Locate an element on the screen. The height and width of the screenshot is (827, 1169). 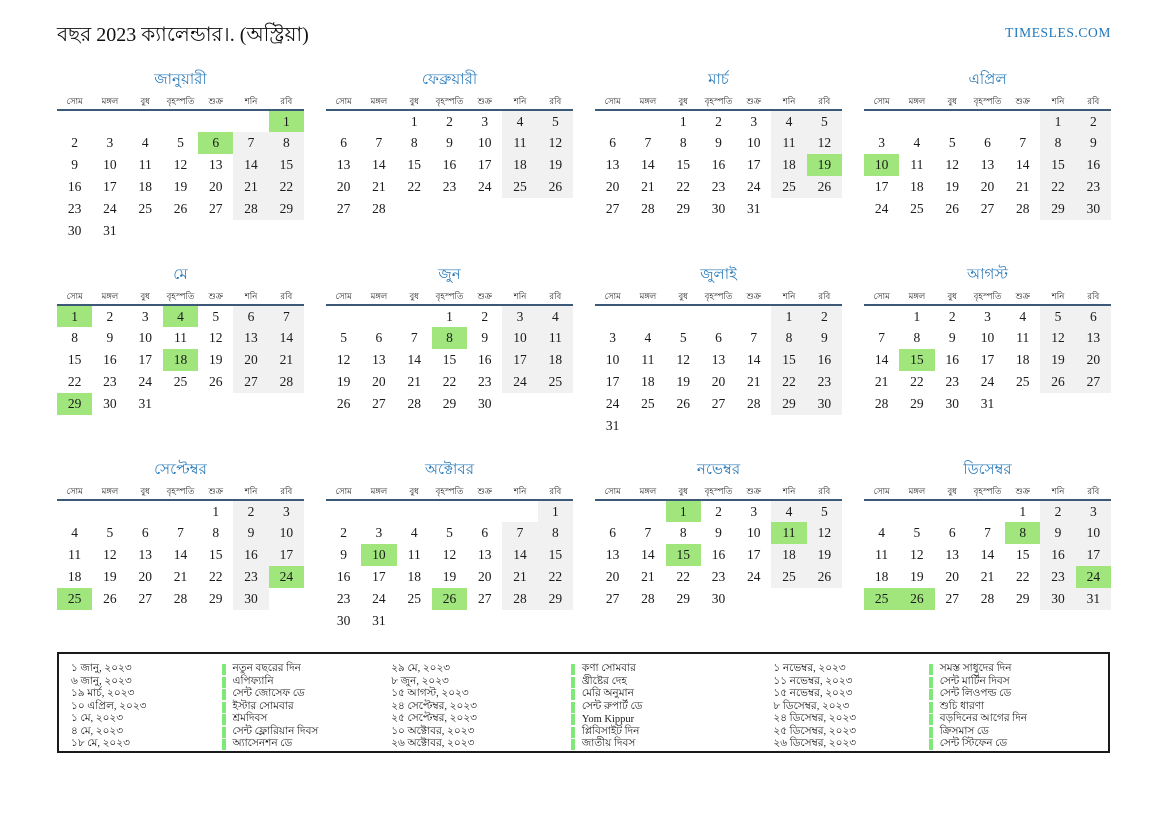
day-cell: 14 is located at coordinates (1023, 164).